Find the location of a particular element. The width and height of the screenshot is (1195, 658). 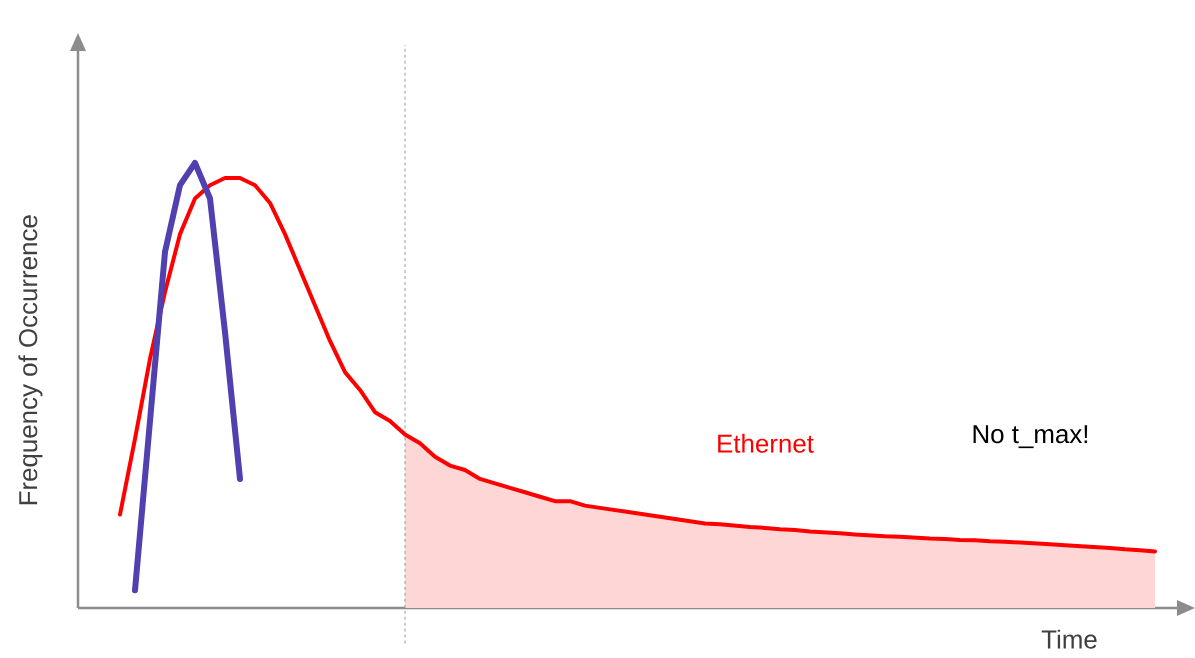

annotation: No t_max! is located at coordinates (1030, 437).